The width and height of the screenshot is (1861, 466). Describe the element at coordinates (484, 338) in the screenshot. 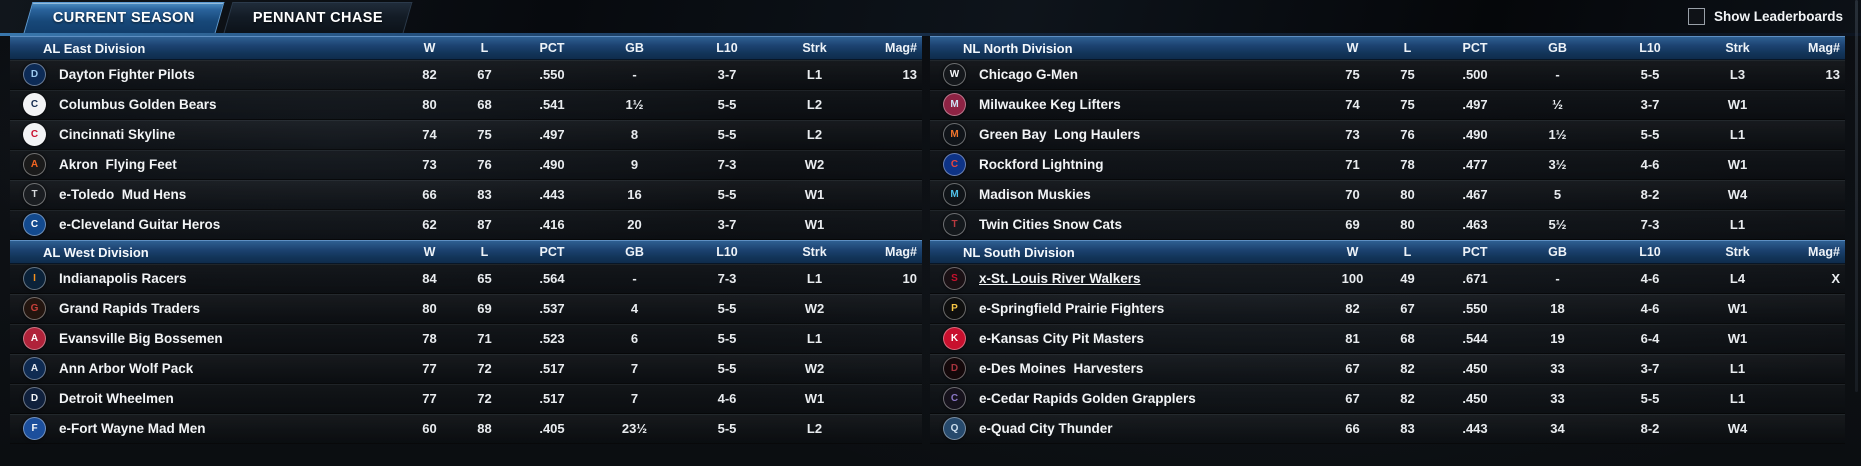

I see `team-l: 71` at that location.